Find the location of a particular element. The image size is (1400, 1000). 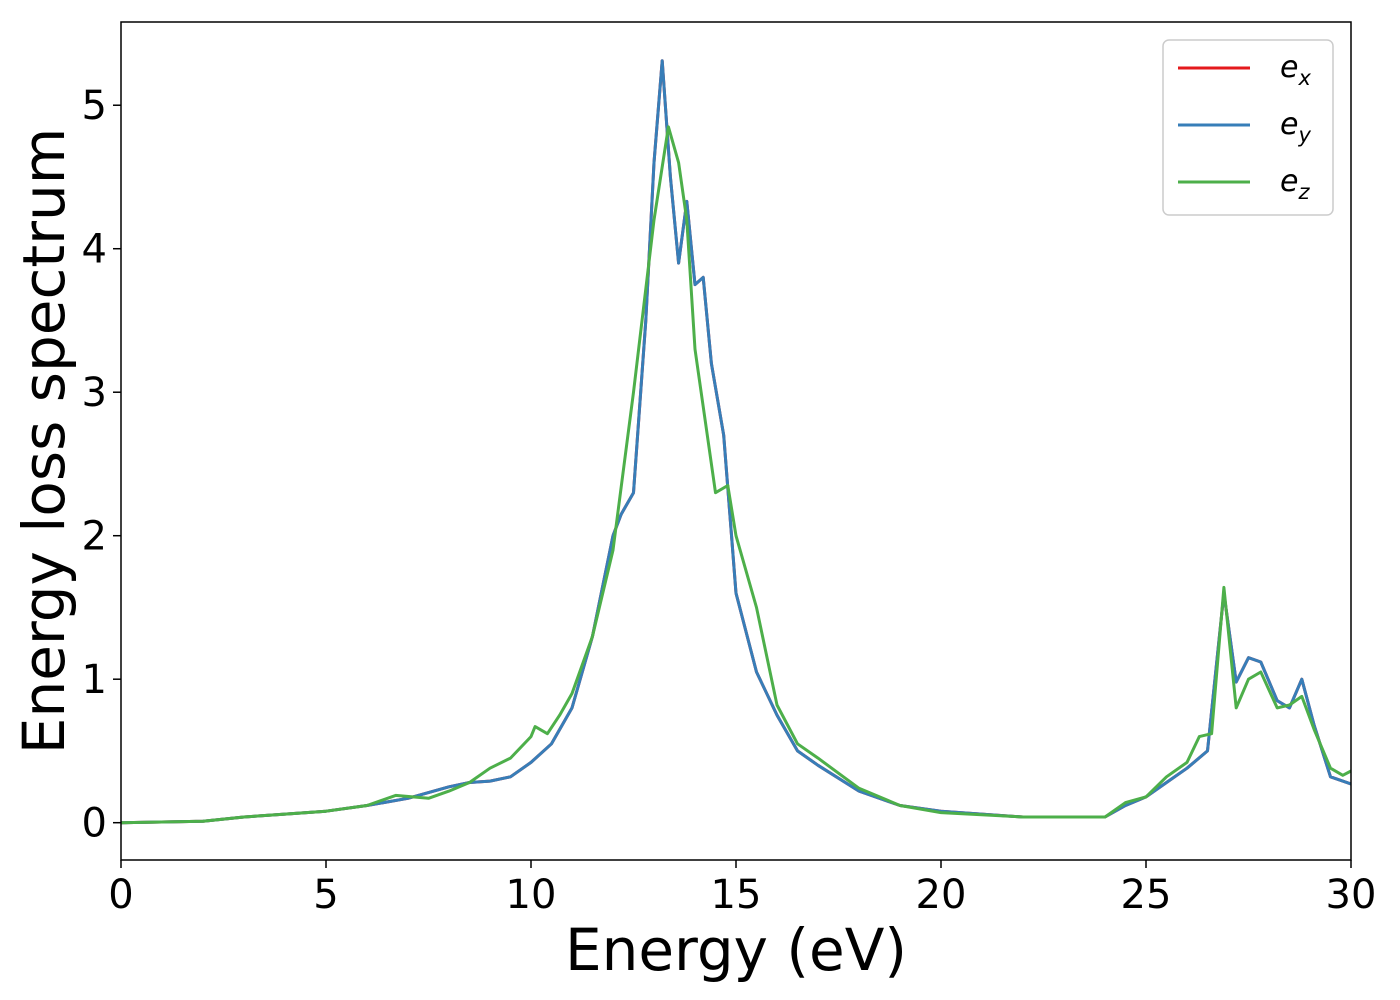

x-tick-label: 25 is located at coordinates (1146, 895).